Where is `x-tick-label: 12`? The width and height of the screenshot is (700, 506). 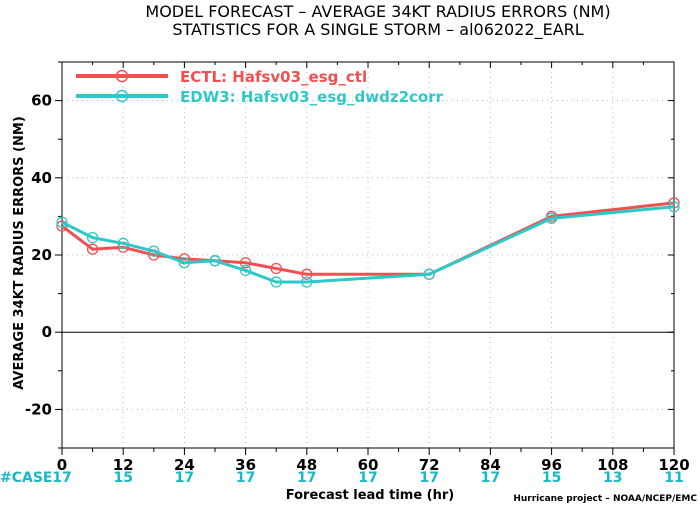
x-tick-label: 12 is located at coordinates (123, 465).